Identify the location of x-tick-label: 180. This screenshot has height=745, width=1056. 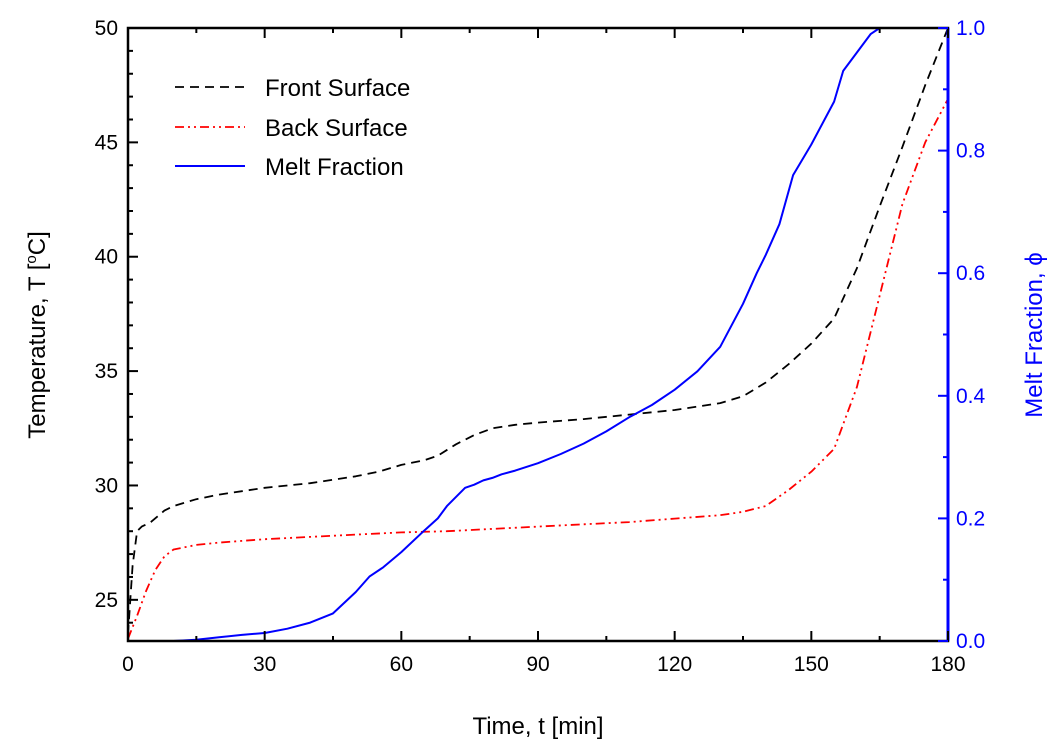
(947, 664).